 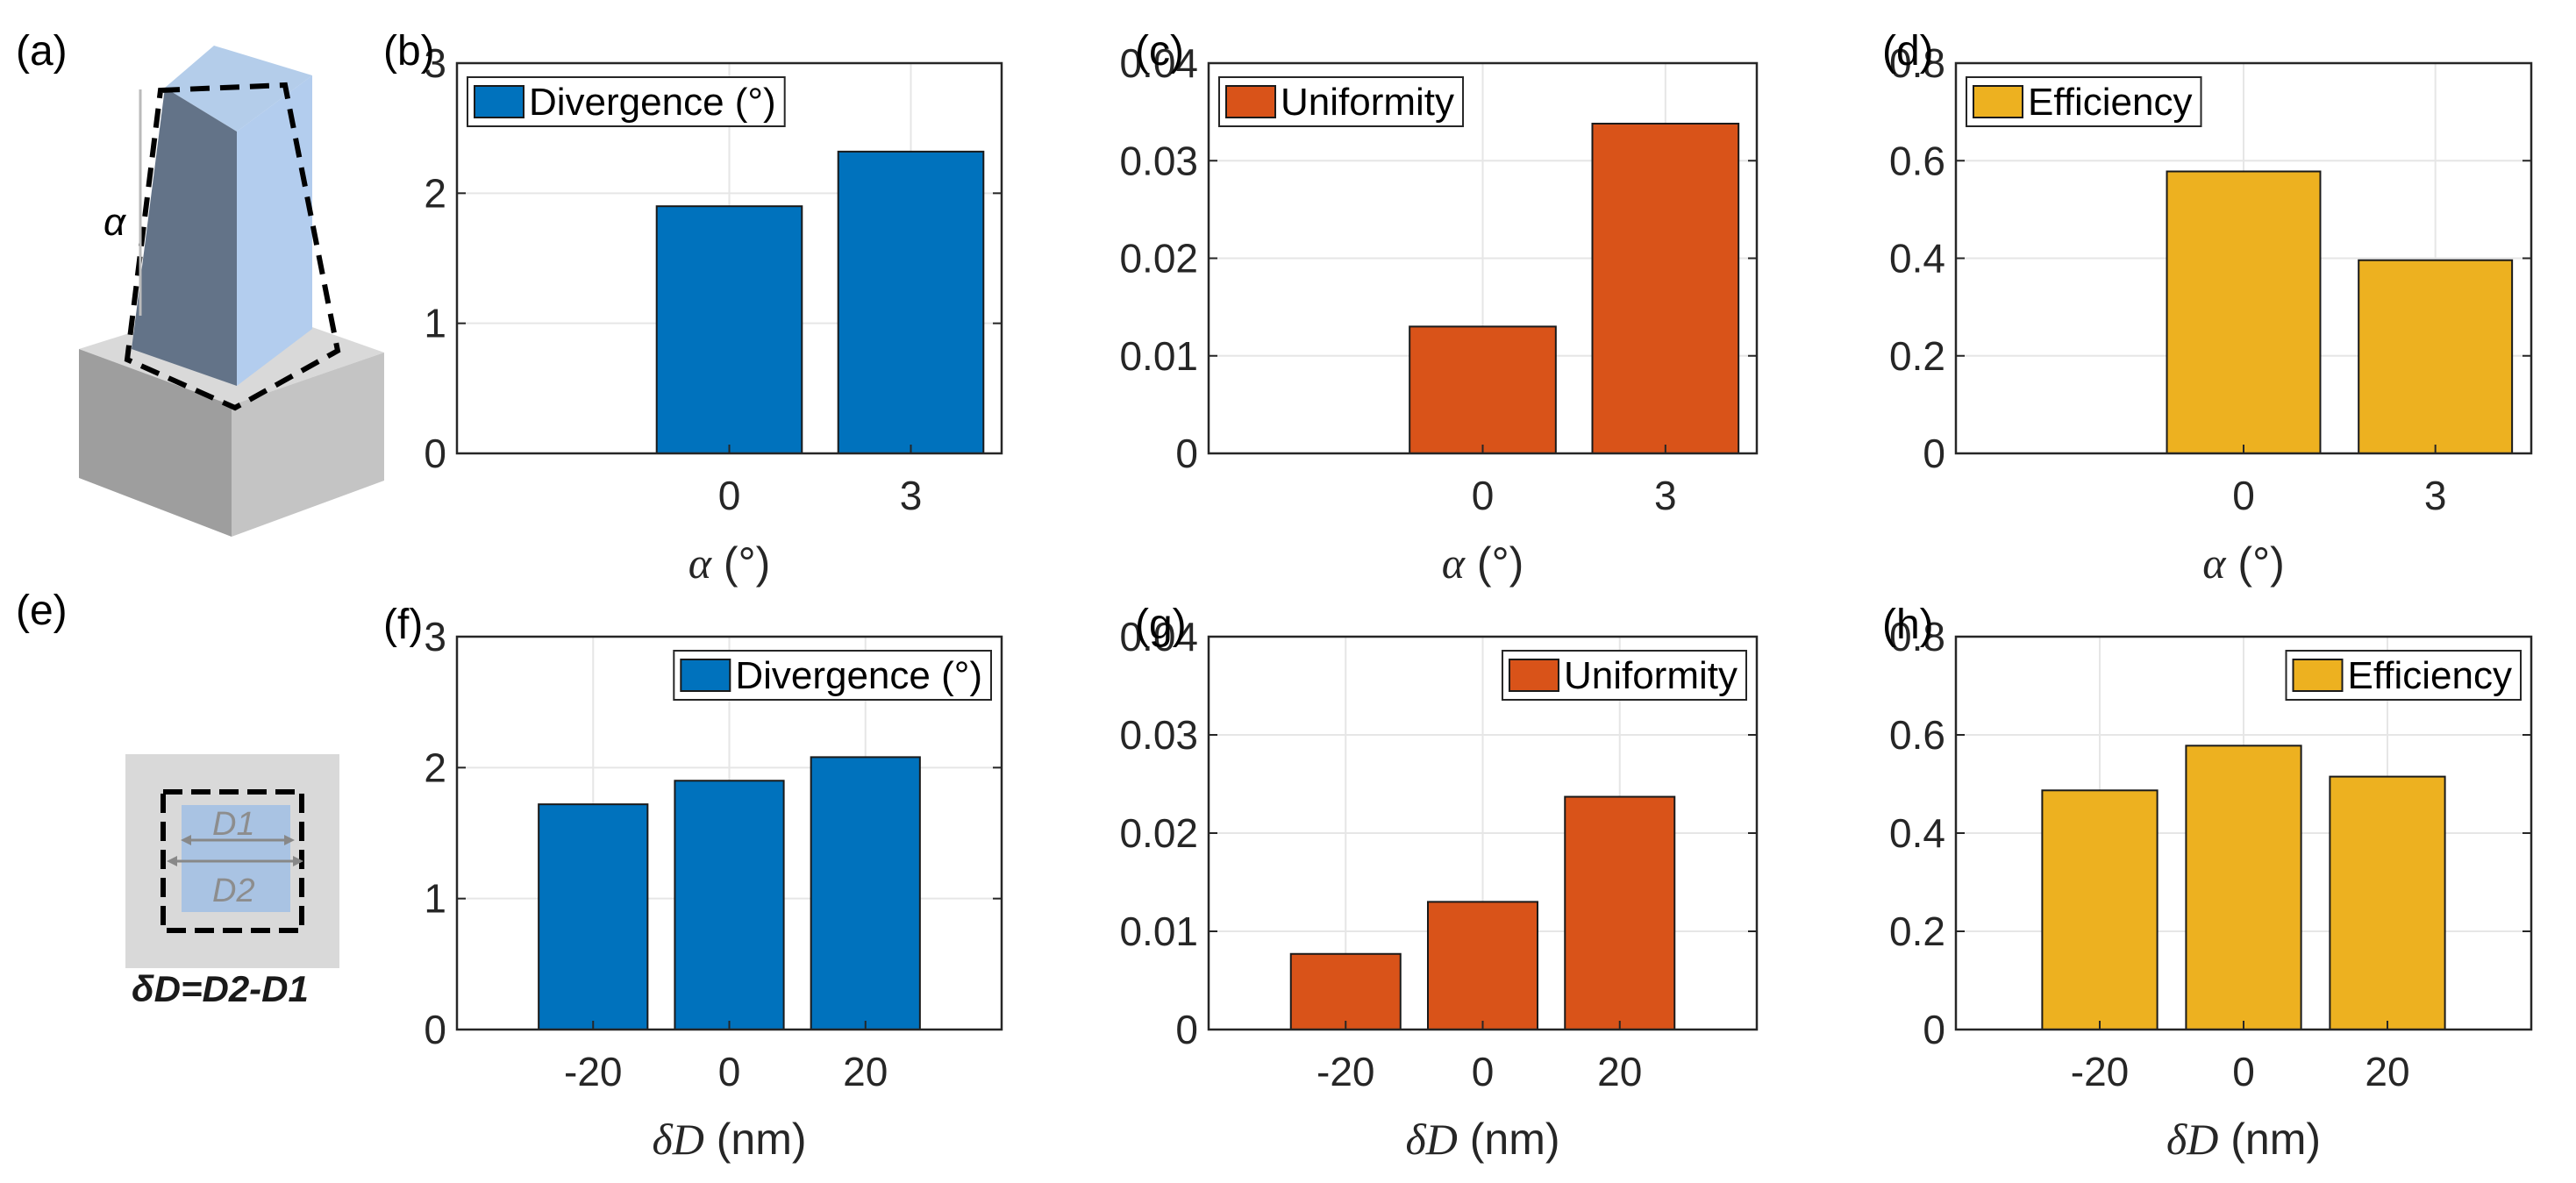 I want to click on chart-f: 0 1 2 3 -20 0 20 δD (nm) (f) Divergence (°), so click(x=693, y=883).